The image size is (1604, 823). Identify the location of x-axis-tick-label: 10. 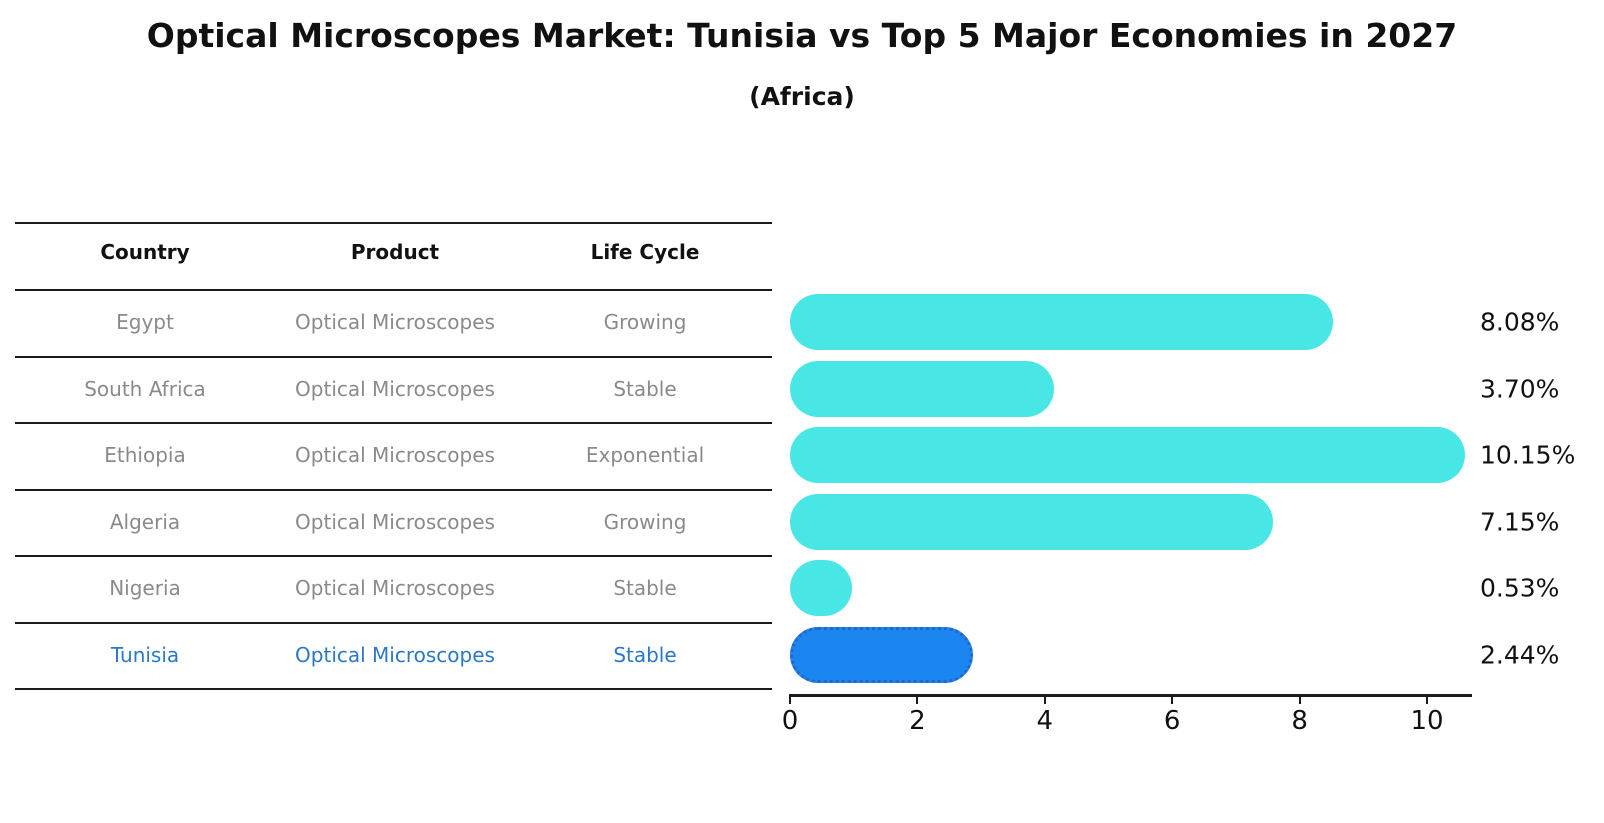
(1427, 721).